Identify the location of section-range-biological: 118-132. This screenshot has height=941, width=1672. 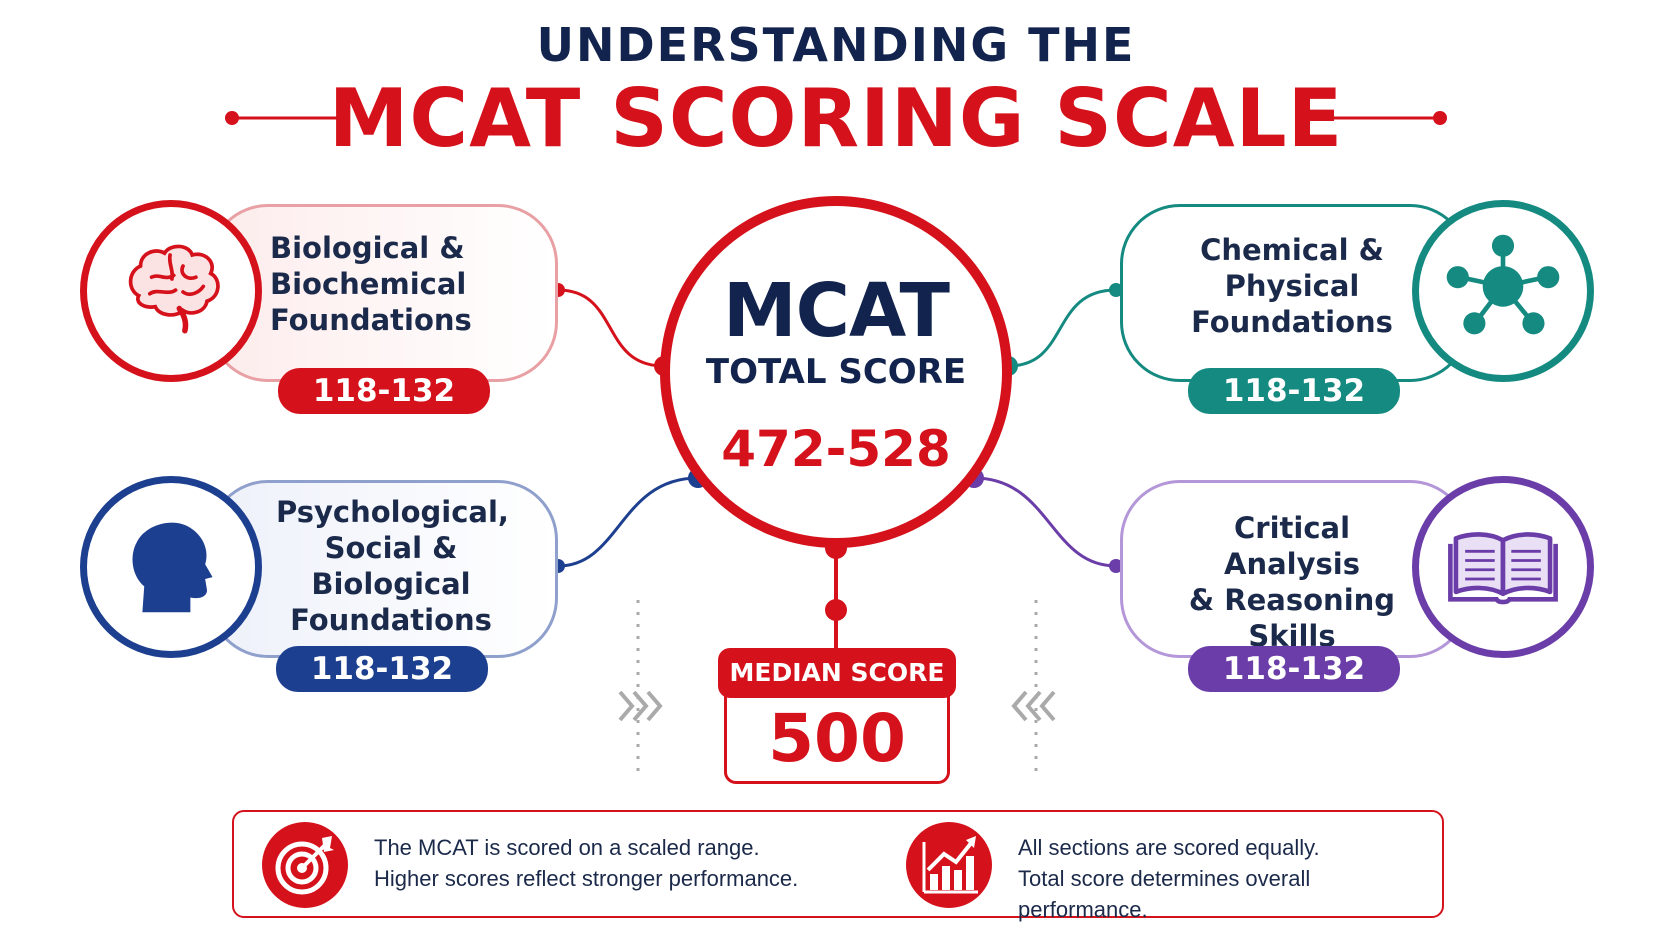
(384, 391).